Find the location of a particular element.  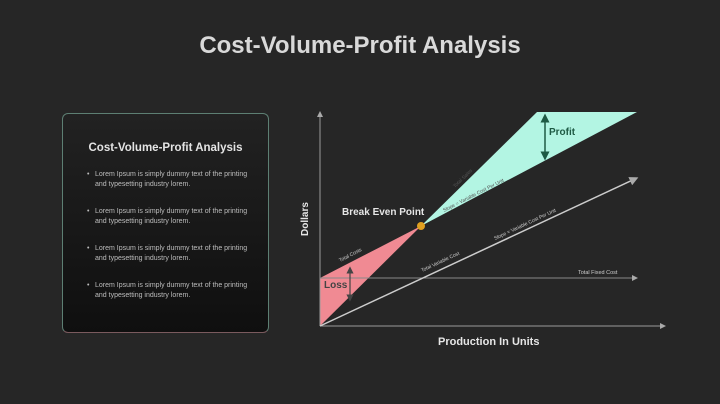

profit-area is located at coordinates (529, 169).